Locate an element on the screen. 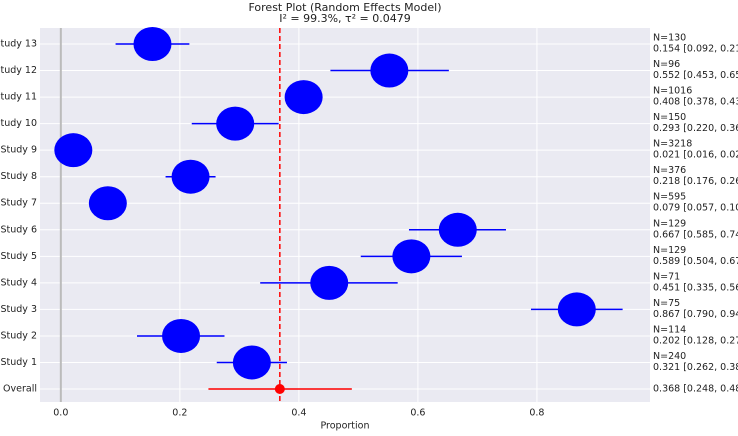  value-label: 0.293 [0.220, 0.366] is located at coordinates (695, 128).